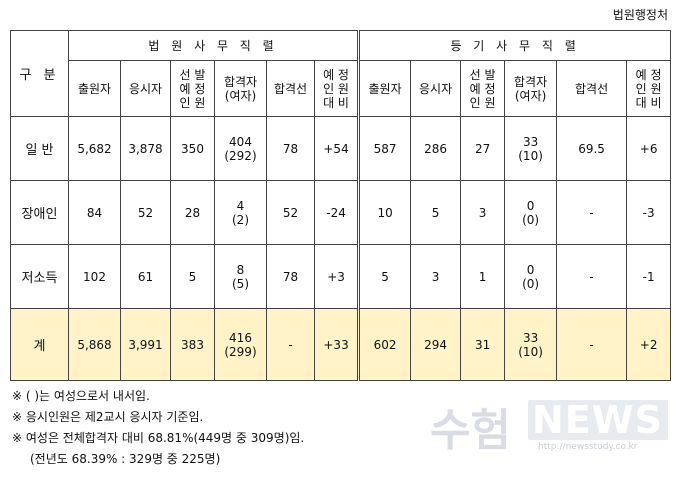  Describe the element at coordinates (640, 15) in the screenshot. I see `source-label: 법원행정처` at that location.